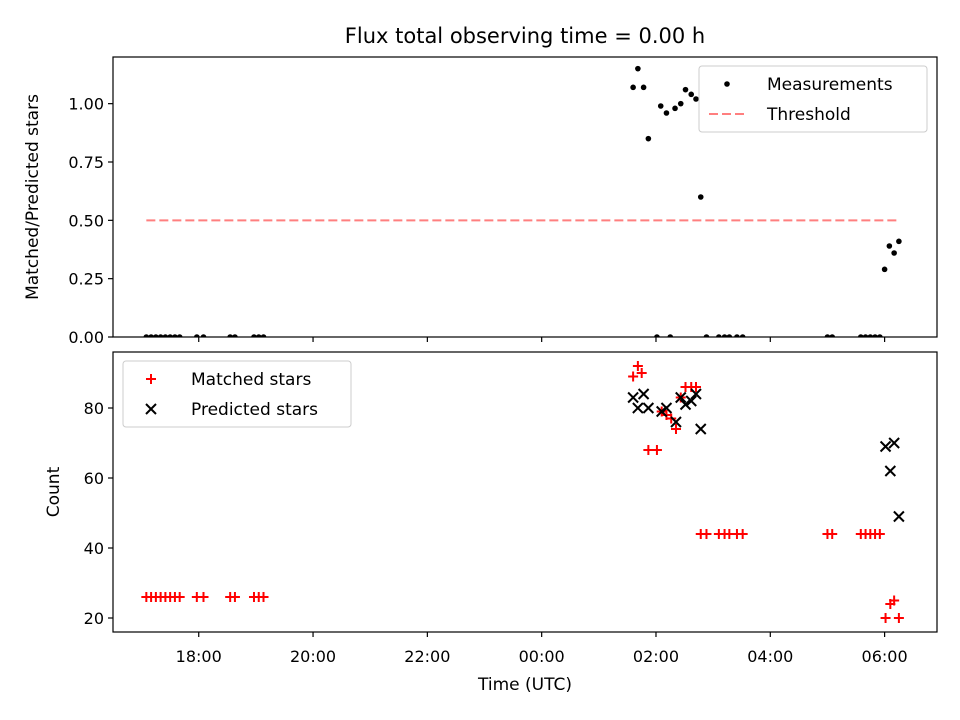 The image size is (960, 720). Describe the element at coordinates (524, 685) in the screenshot. I see `x-axis-label: Time (UTC)` at that location.